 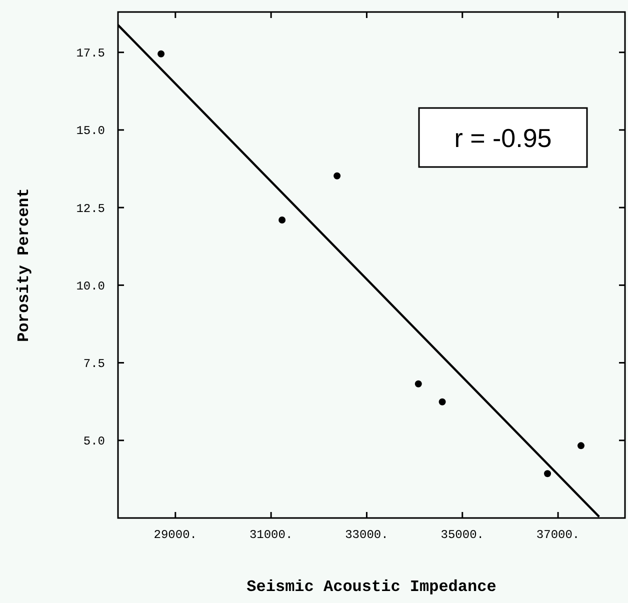 What do you see at coordinates (90, 209) in the screenshot?
I see `y-tick-label: 12.5` at bounding box center [90, 209].